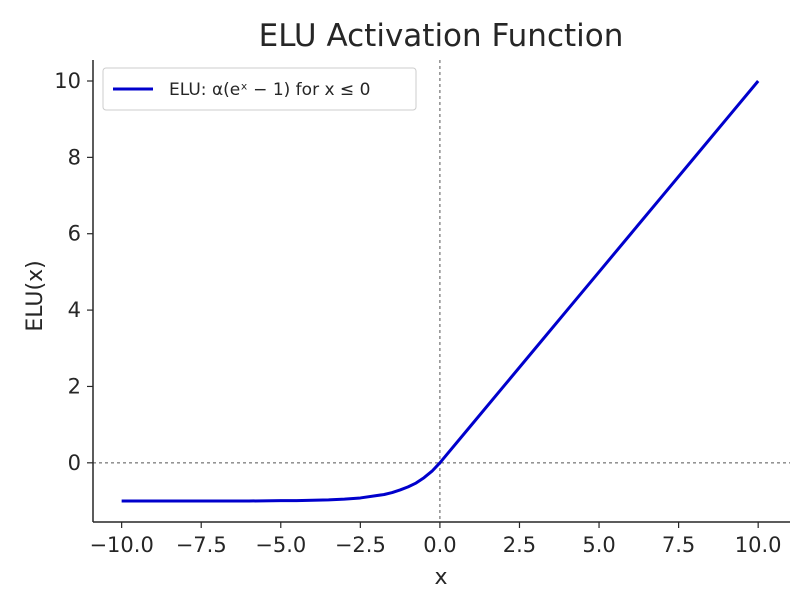 The image size is (800, 600). I want to click on legend-box, so click(259, 89).